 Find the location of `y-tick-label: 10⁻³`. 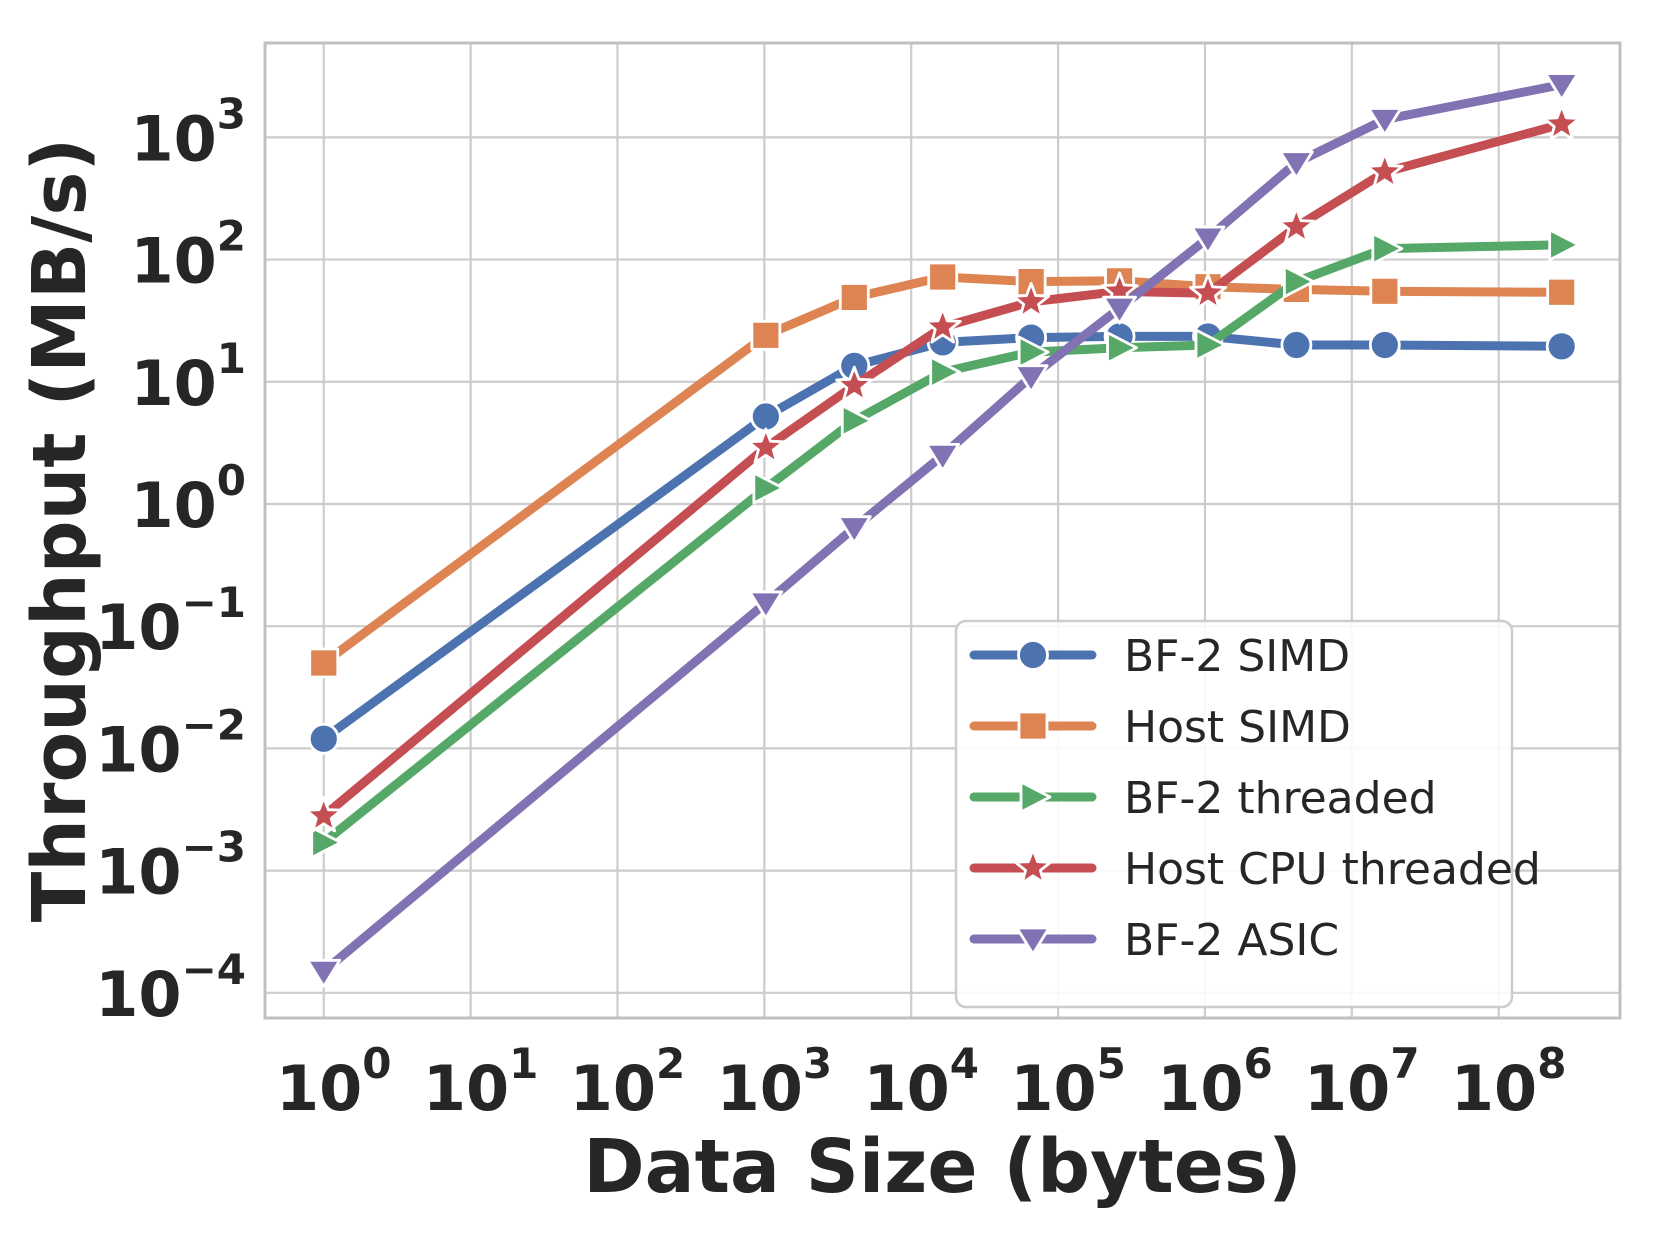

y-tick-label: 10⁻³ is located at coordinates (170, 866).